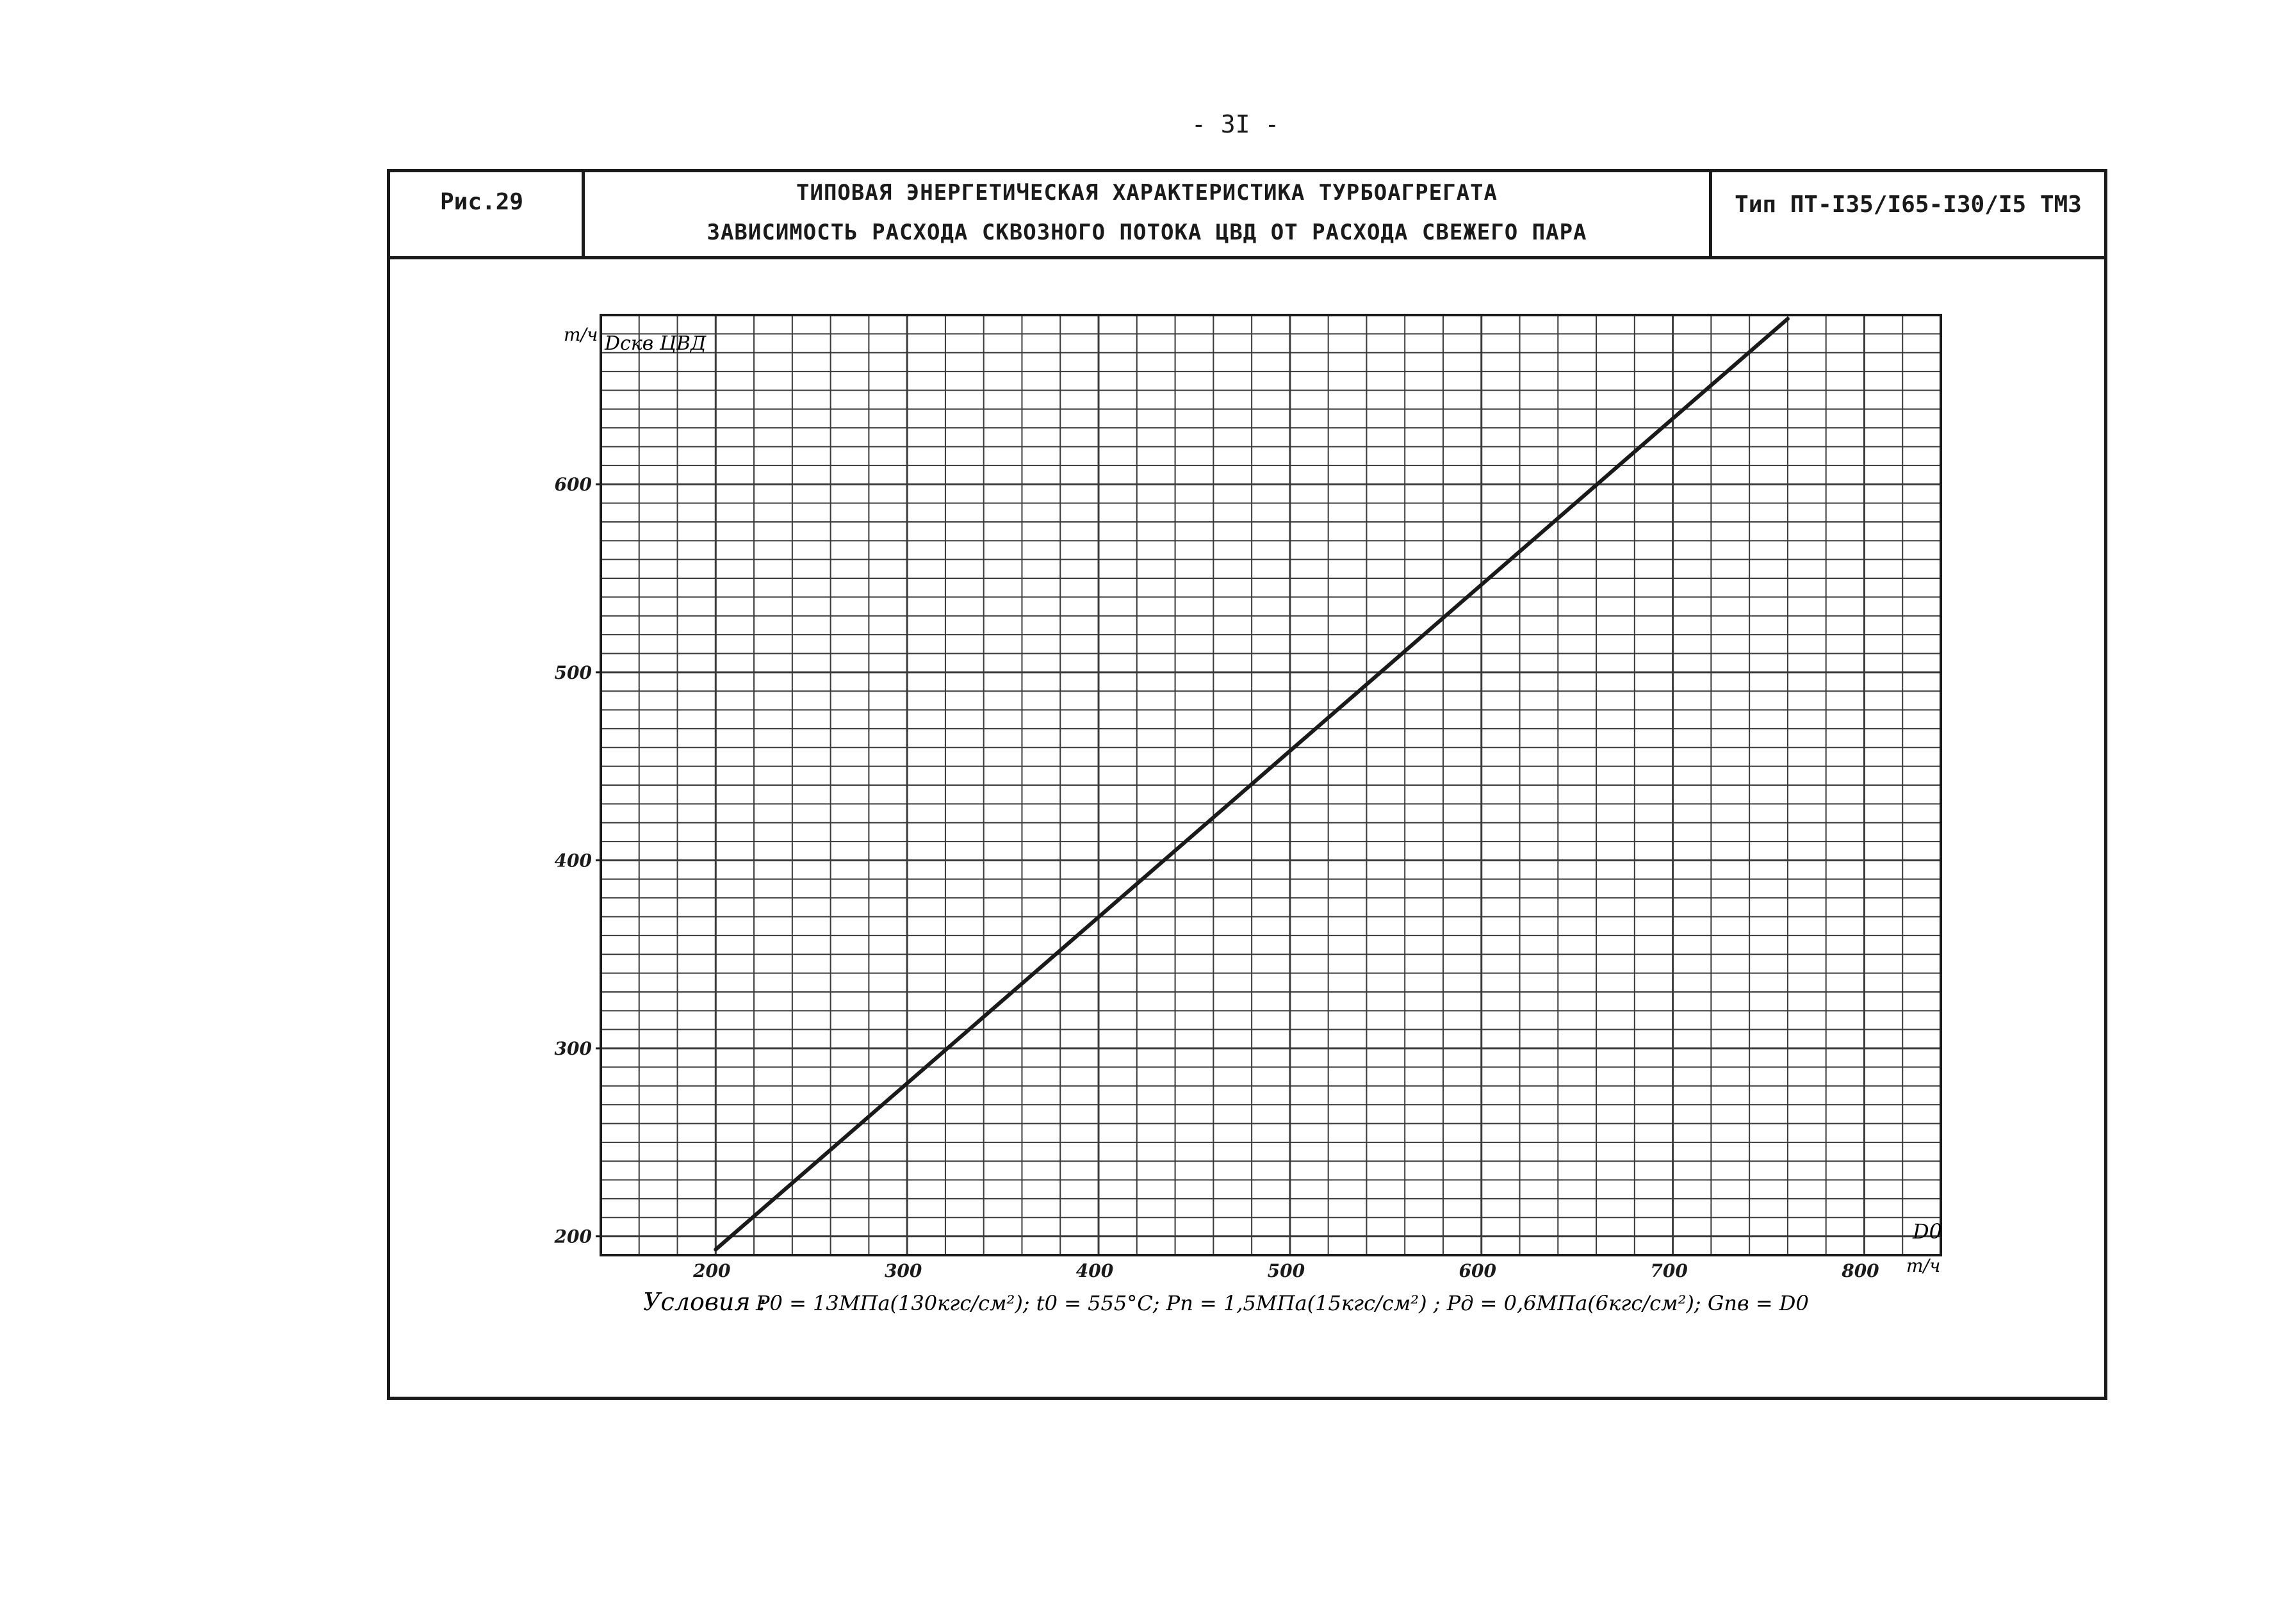  I want to click on x-tick-label: 600, so click(1478, 1270).